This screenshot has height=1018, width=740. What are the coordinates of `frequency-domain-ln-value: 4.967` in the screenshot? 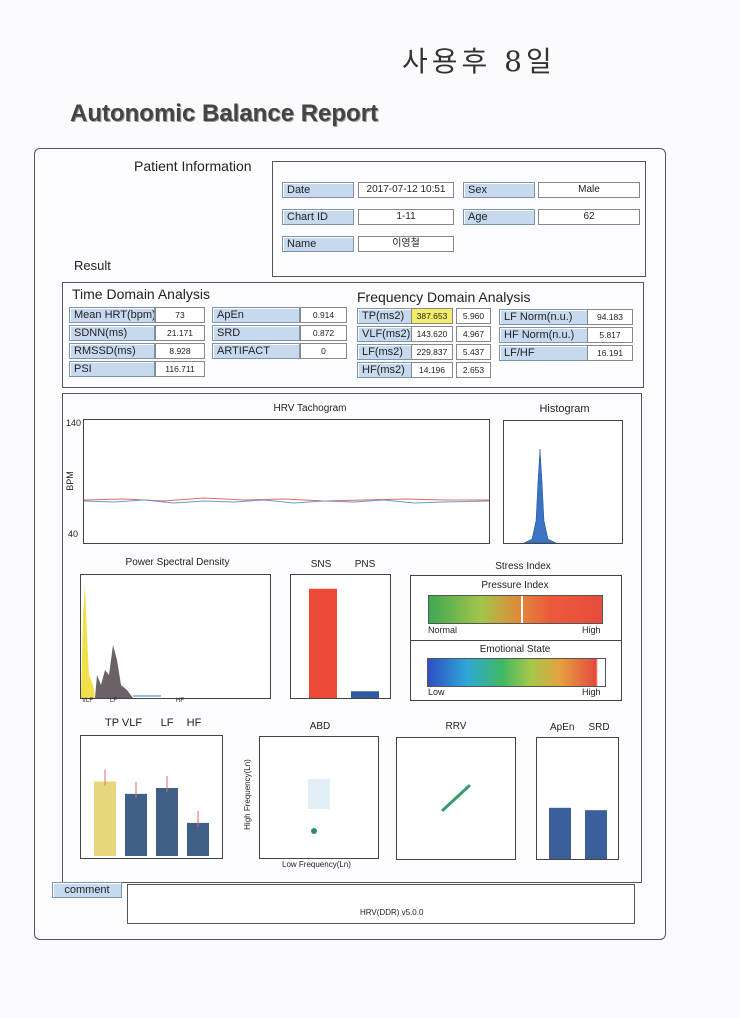 It's located at (473, 334).